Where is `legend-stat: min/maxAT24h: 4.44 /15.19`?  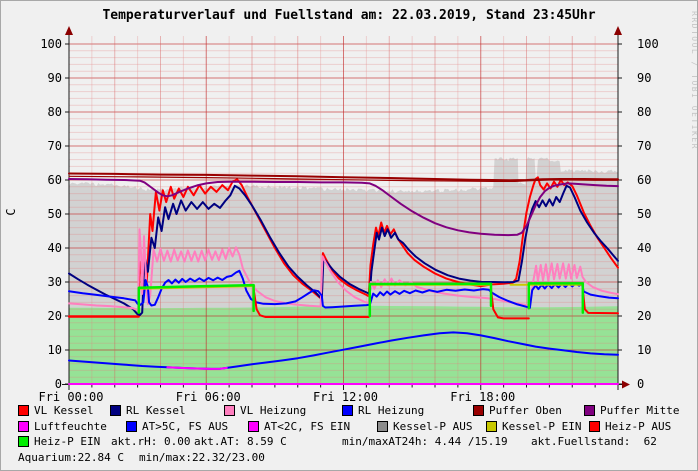 legend-stat: min/maxAT24h: 4.44 /15.19 is located at coordinates (436, 441).